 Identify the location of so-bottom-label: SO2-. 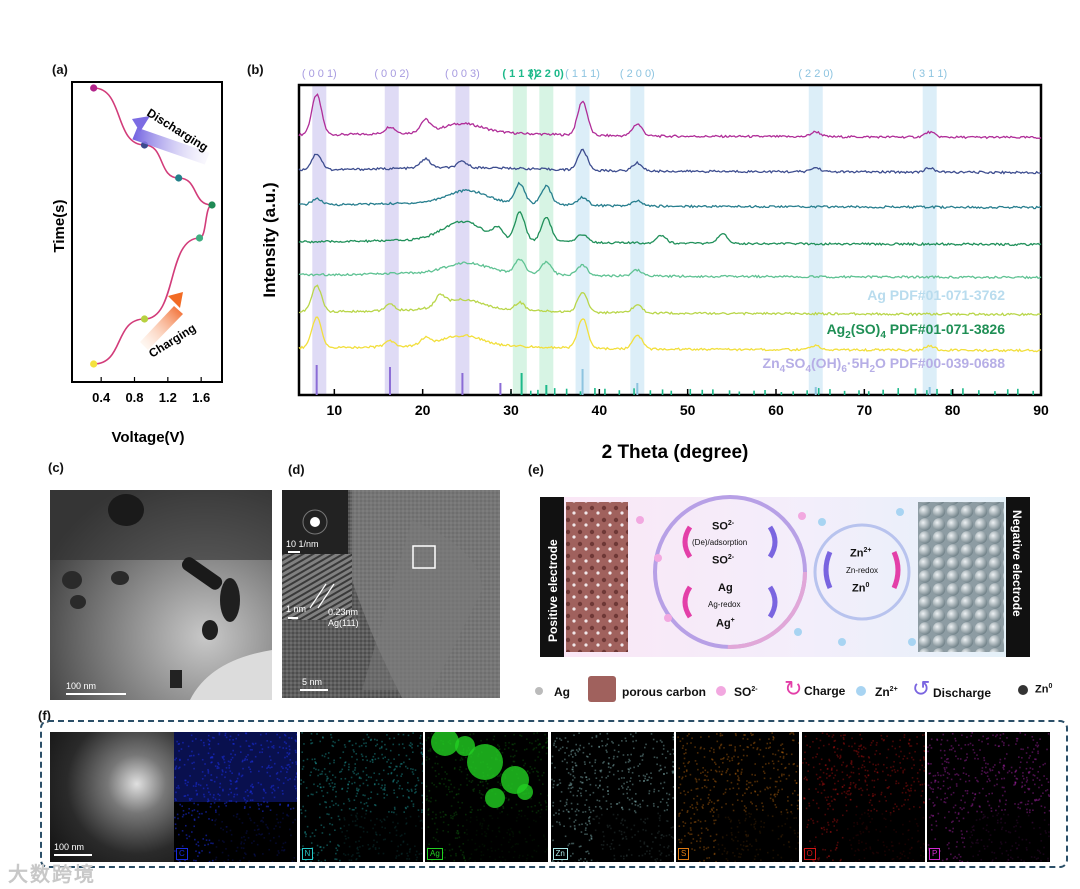
(723, 560).